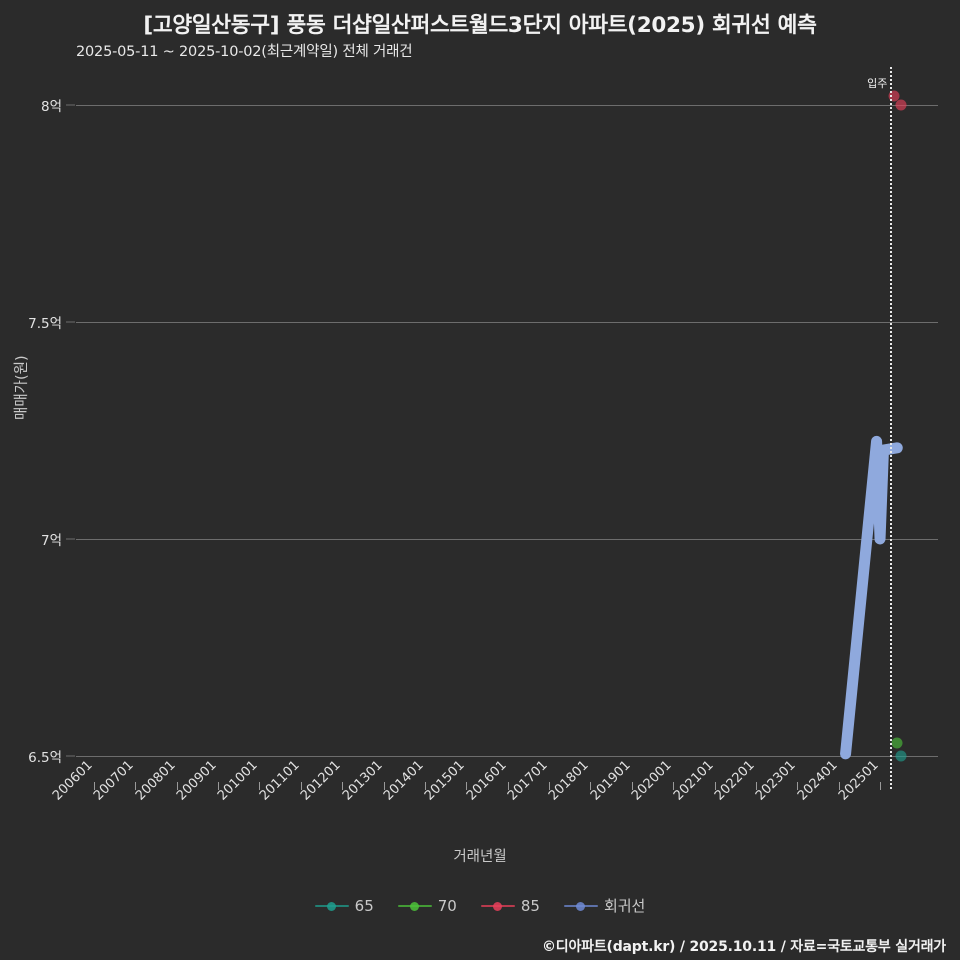 The height and width of the screenshot is (960, 960). I want to click on gridline-7.5억, so click(507, 322).